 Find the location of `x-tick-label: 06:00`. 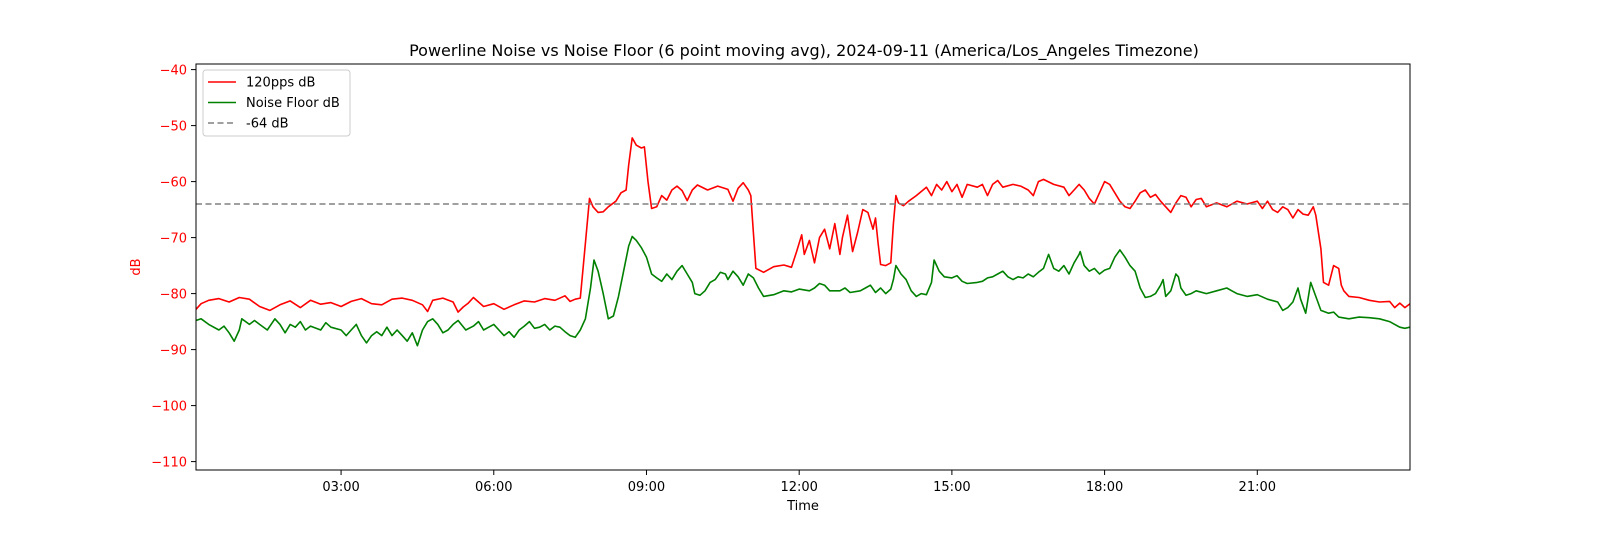

x-tick-label: 06:00 is located at coordinates (493, 487).